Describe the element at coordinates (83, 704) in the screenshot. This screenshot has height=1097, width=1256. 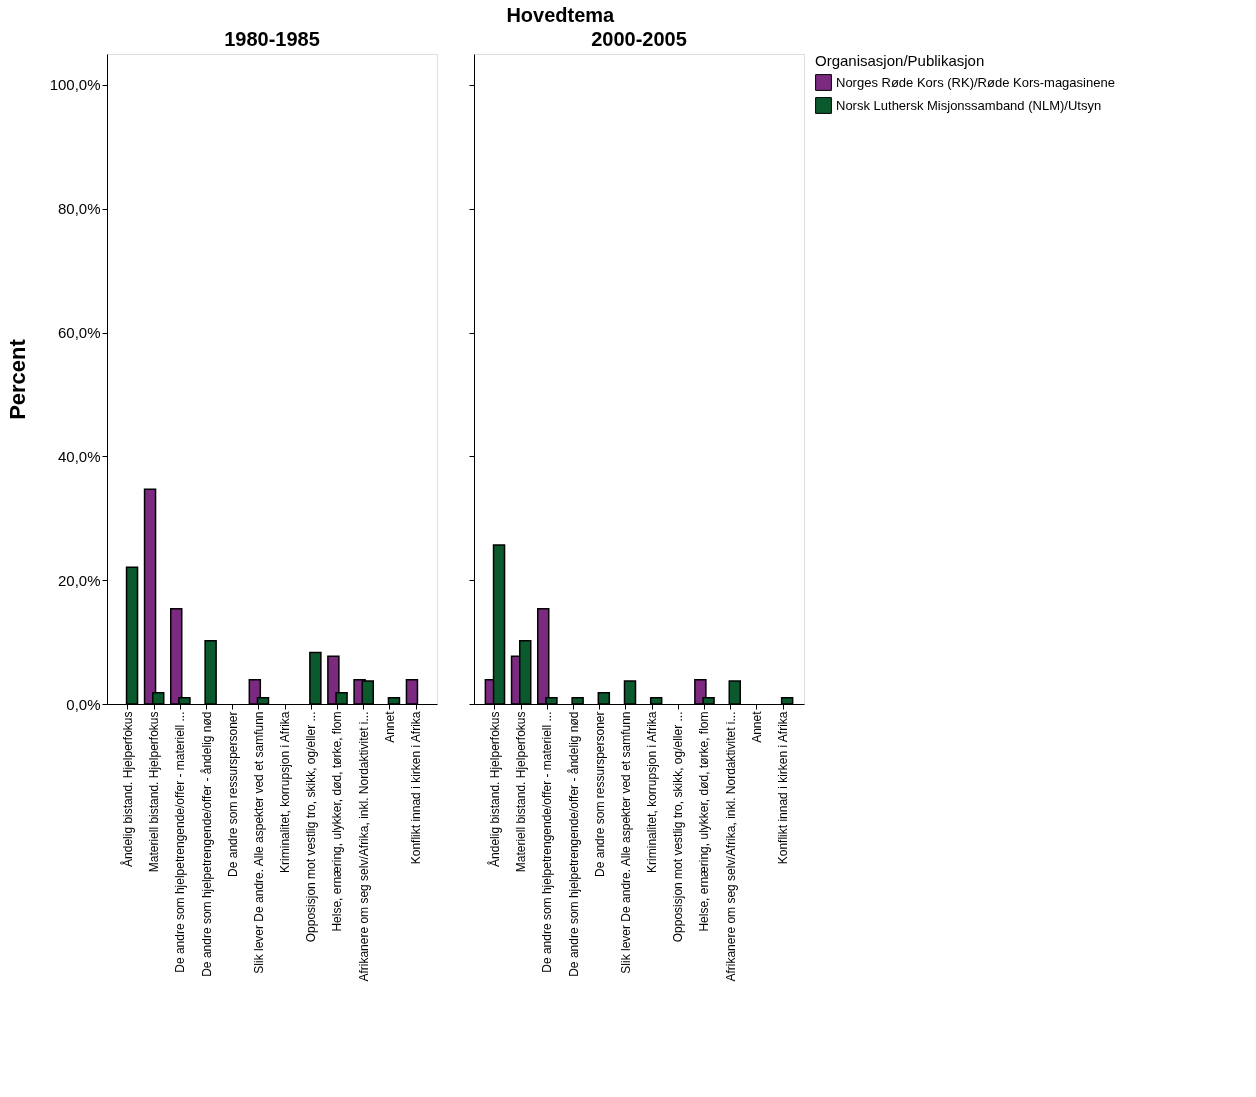
I see `y-tick-label: 0,0%` at that location.